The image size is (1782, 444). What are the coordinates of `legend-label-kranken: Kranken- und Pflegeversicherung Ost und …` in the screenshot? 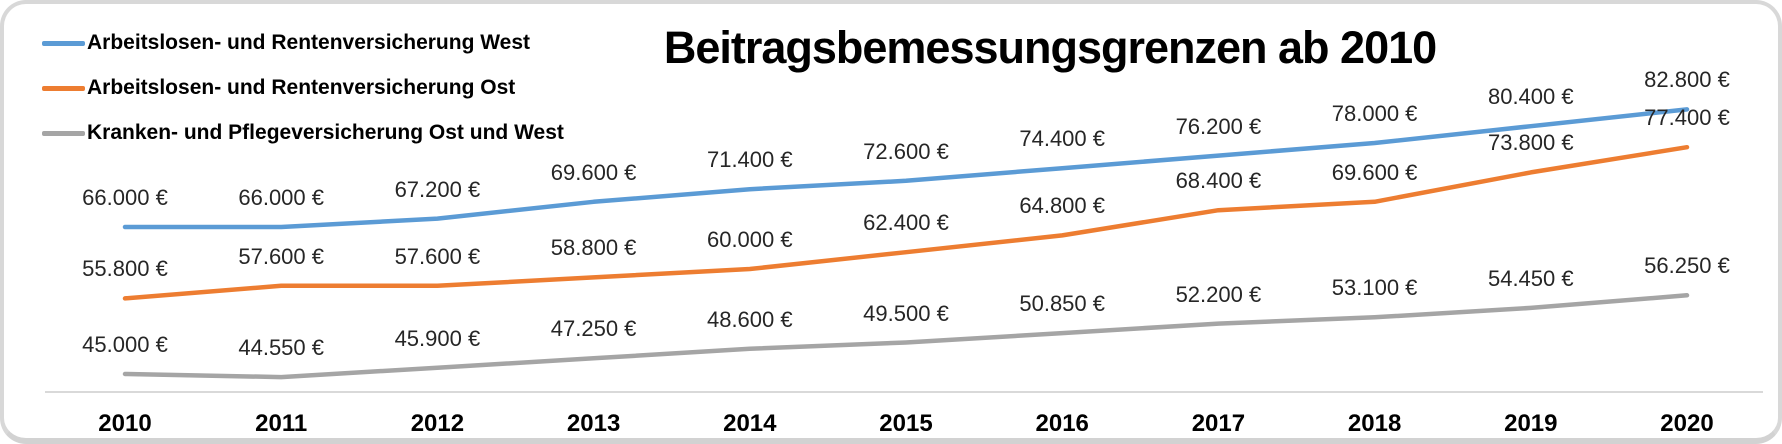 It's located at (325, 132).